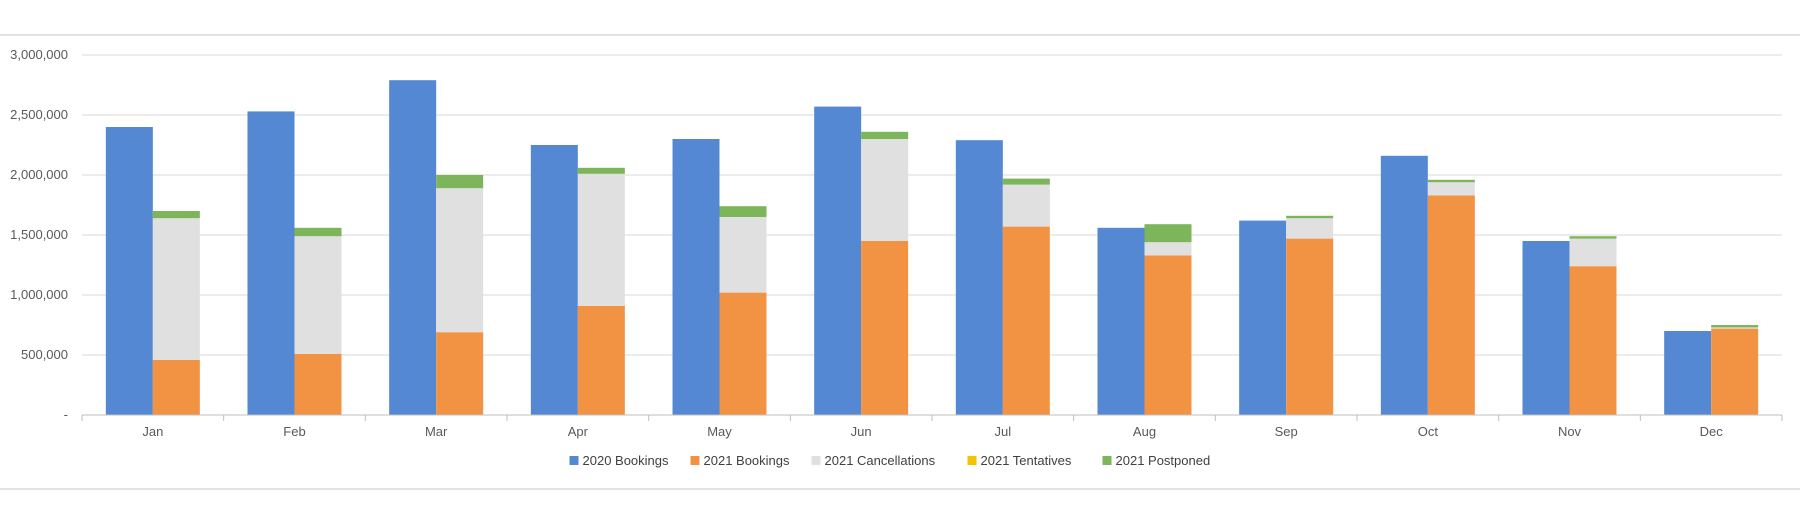 The width and height of the screenshot is (1800, 526). Describe the element at coordinates (39, 54) in the screenshot. I see `y-tick-label: 3,000,000` at that location.